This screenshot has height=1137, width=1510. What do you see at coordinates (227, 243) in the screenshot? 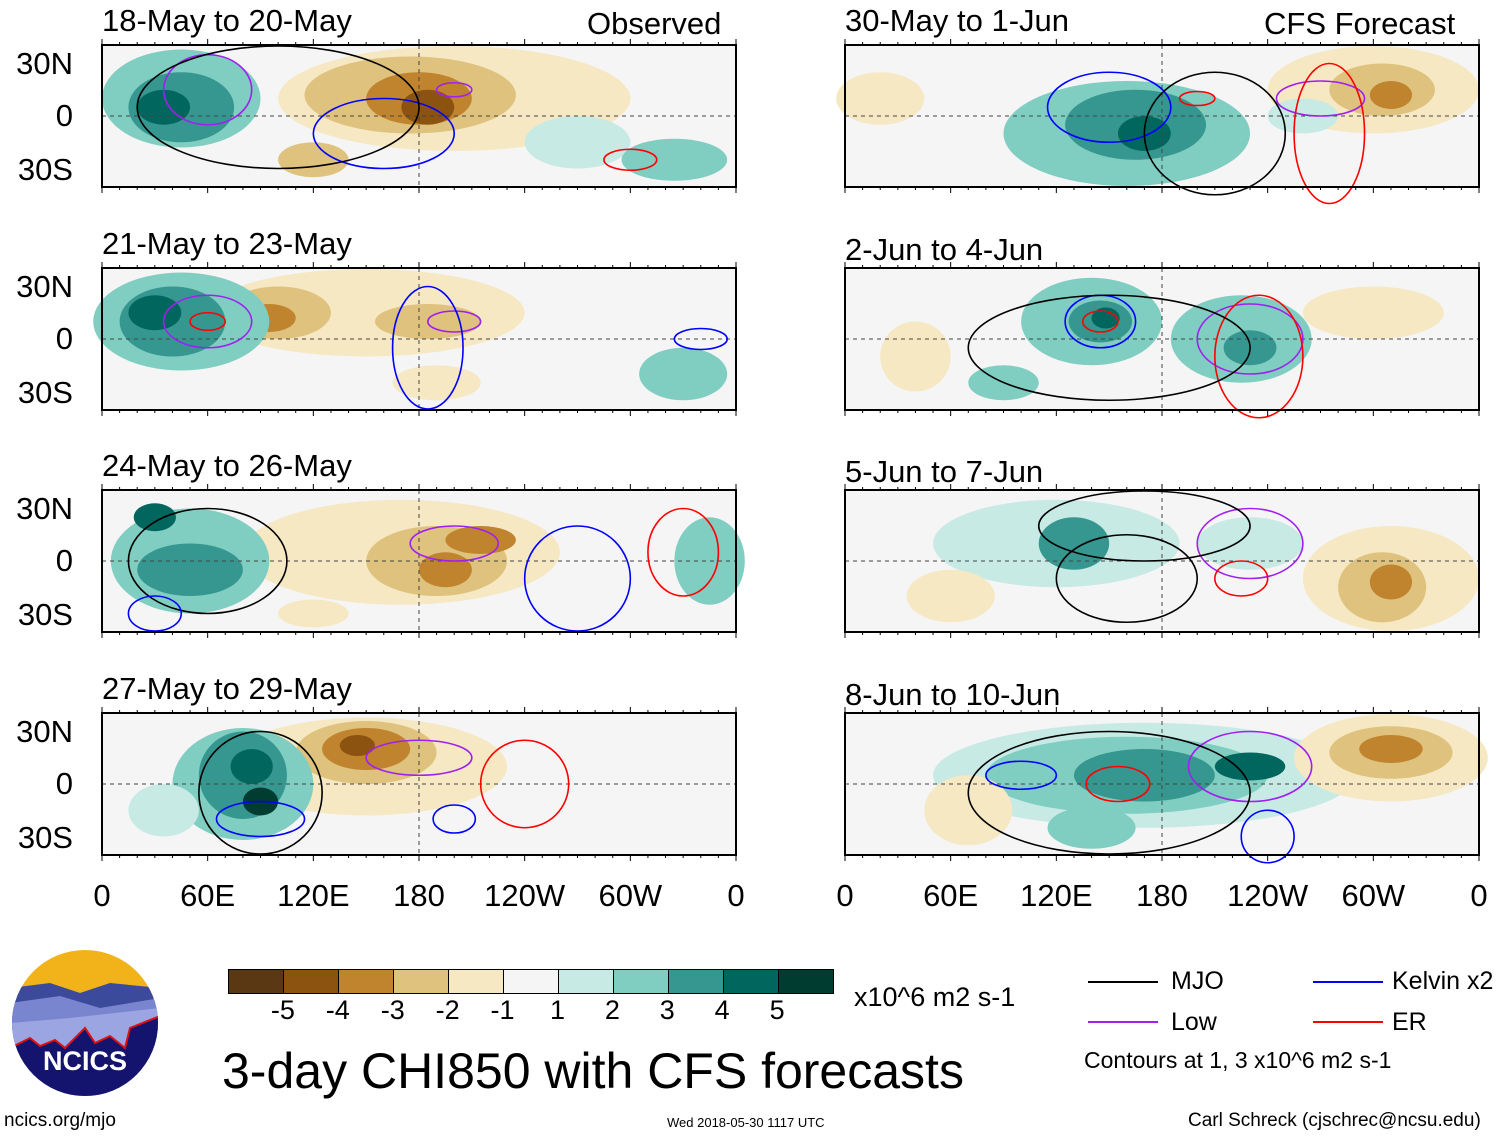
I see `panel-title: 21-May to 23-May` at bounding box center [227, 243].